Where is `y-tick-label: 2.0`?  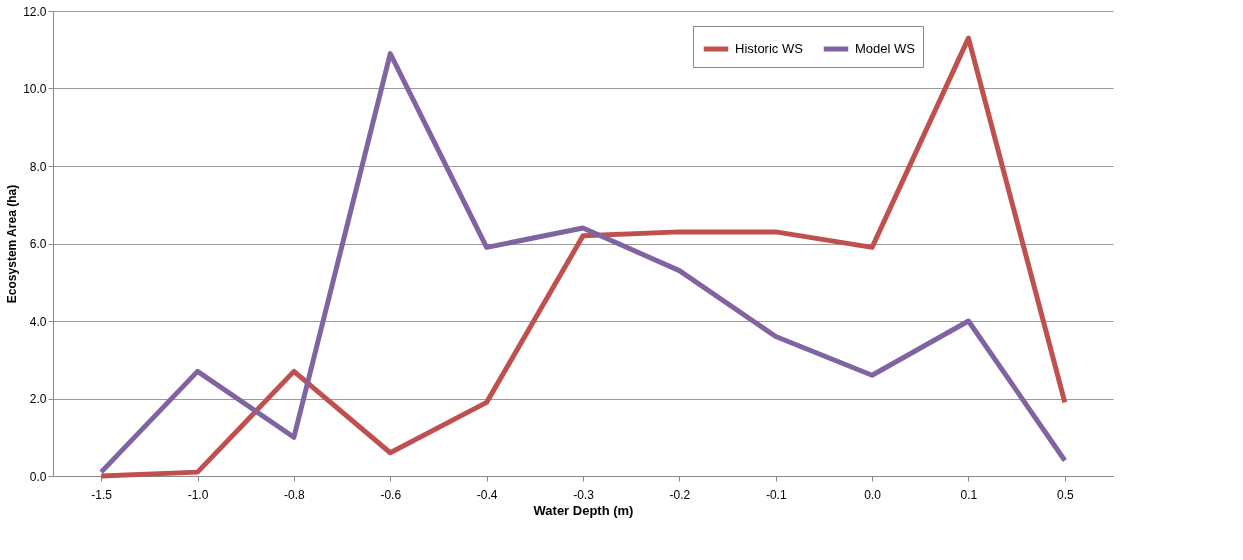
y-tick-label: 2.0 is located at coordinates (38, 399).